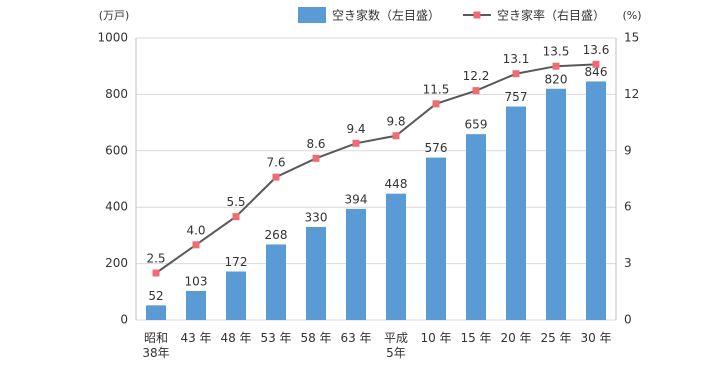 The width and height of the screenshot is (711, 373). Describe the element at coordinates (276, 235) in the screenshot. I see `bar-value-label: 268` at that location.